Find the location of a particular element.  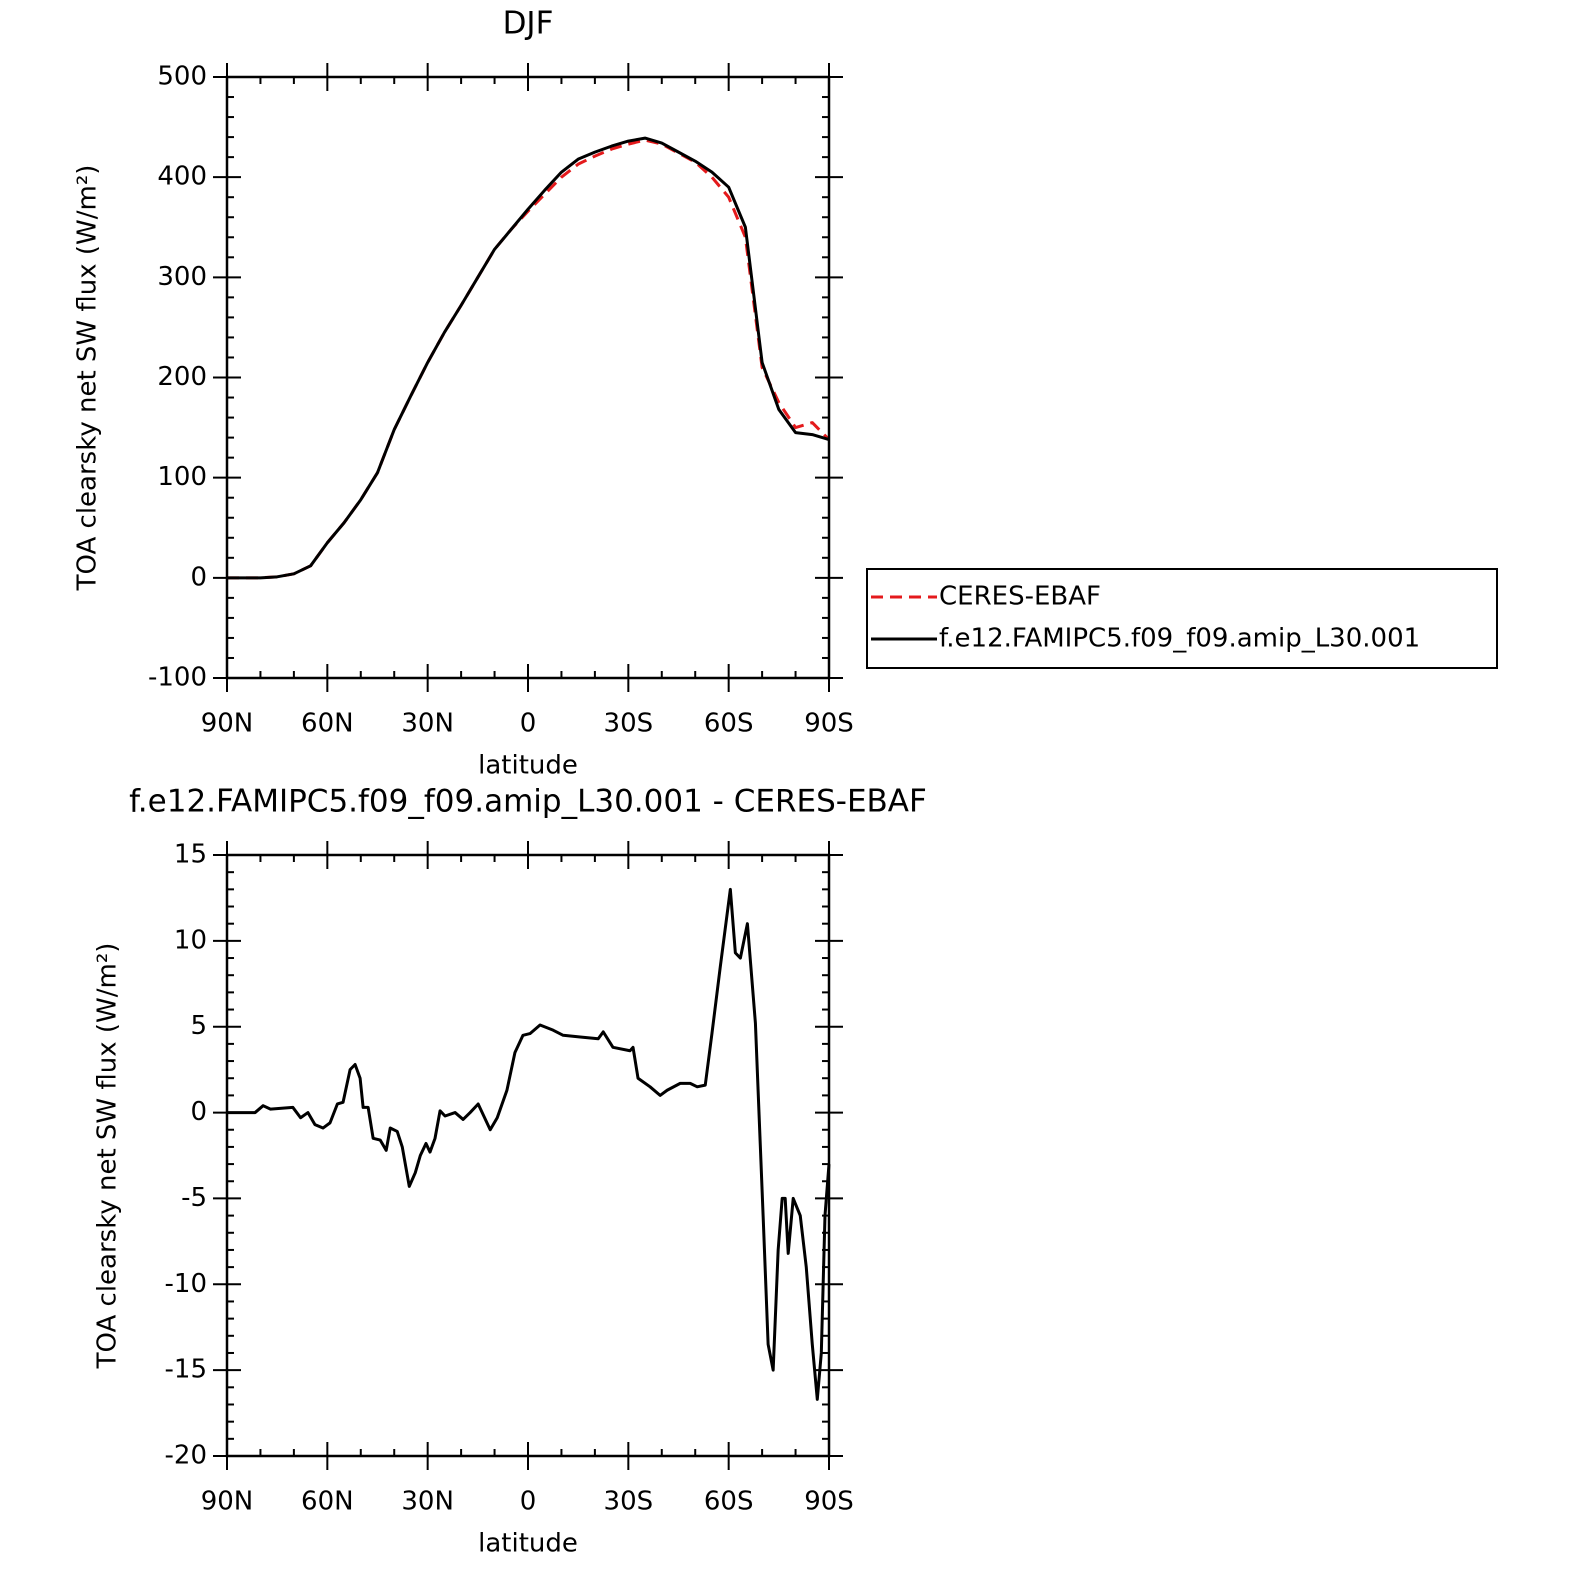

y-tick-label: -15 is located at coordinates (186, 1370).